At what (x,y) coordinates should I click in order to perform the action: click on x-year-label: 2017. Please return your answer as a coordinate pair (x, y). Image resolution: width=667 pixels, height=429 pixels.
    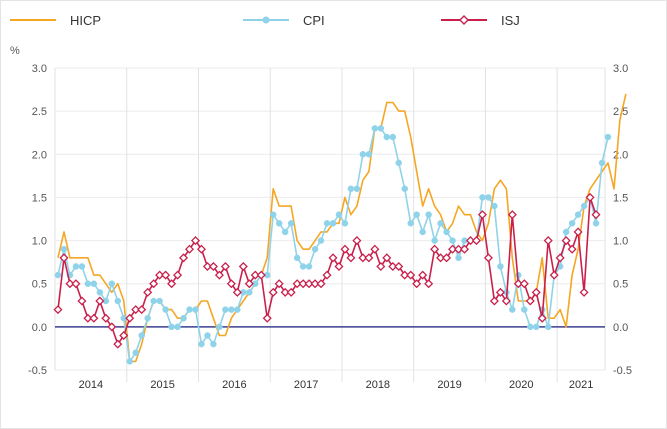
    Looking at the image, I should click on (306, 385).